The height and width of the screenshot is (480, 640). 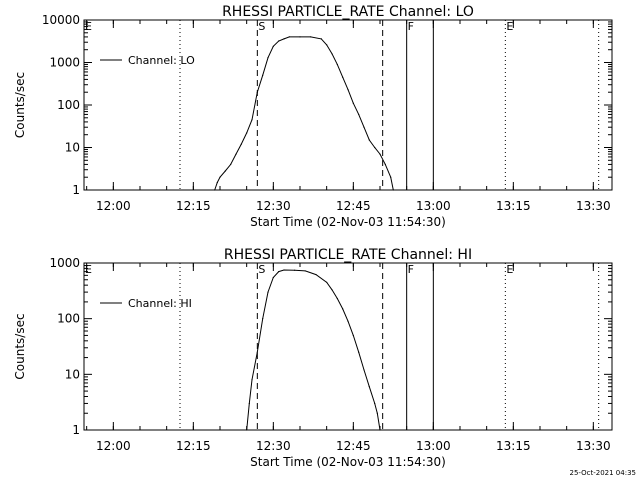 I want to click on x-tick-label: 13:00, so click(x=433, y=206).